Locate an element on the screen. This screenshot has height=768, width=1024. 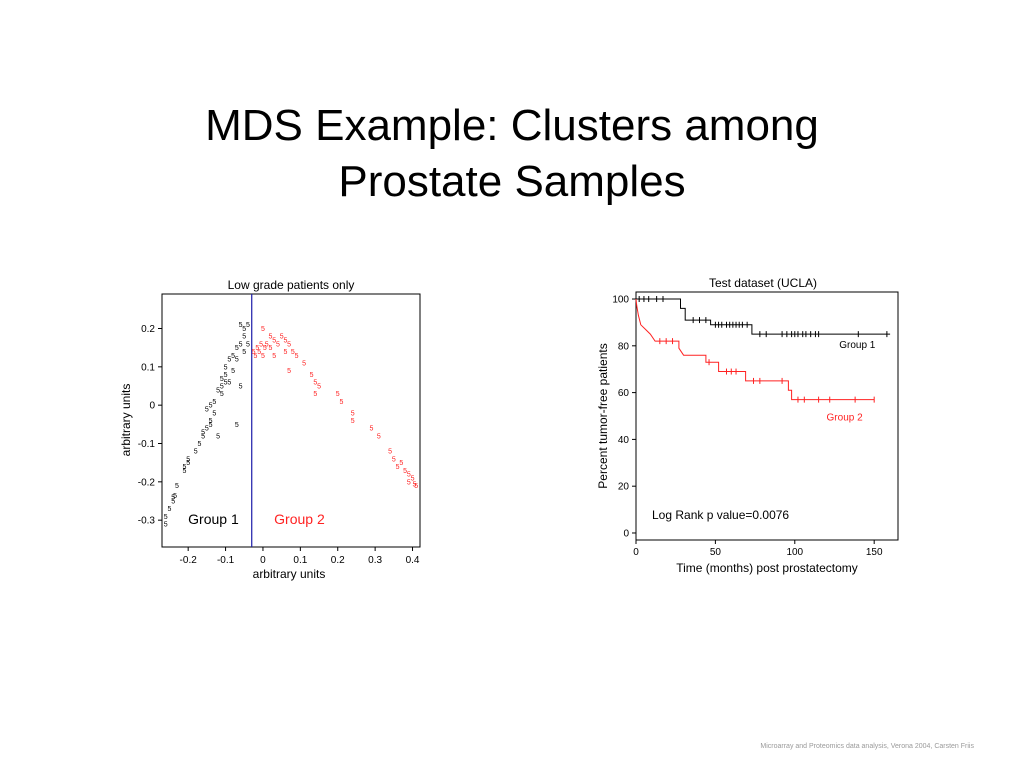
slide-title-line-1: MDS Example: Clusters among is located at coordinates (512, 125).